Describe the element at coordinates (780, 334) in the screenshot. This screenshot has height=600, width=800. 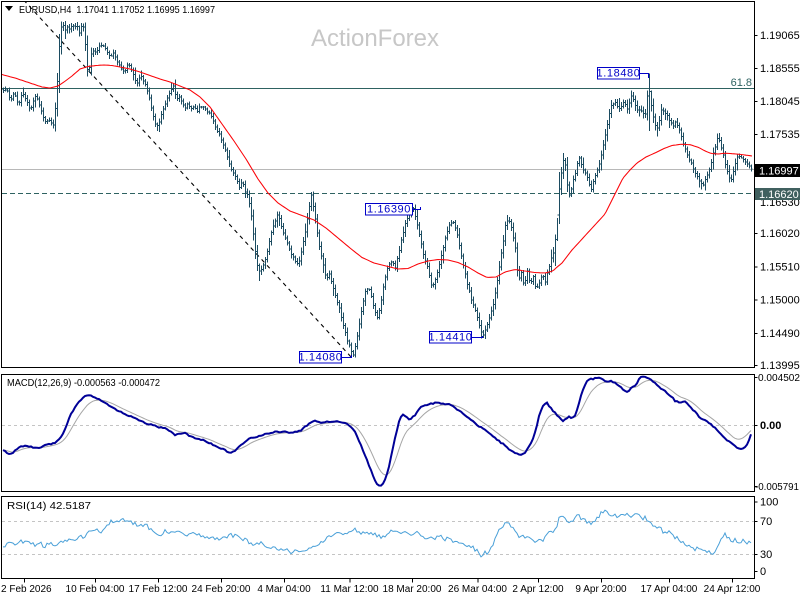
I see `svg-text: 1.14490` at that location.